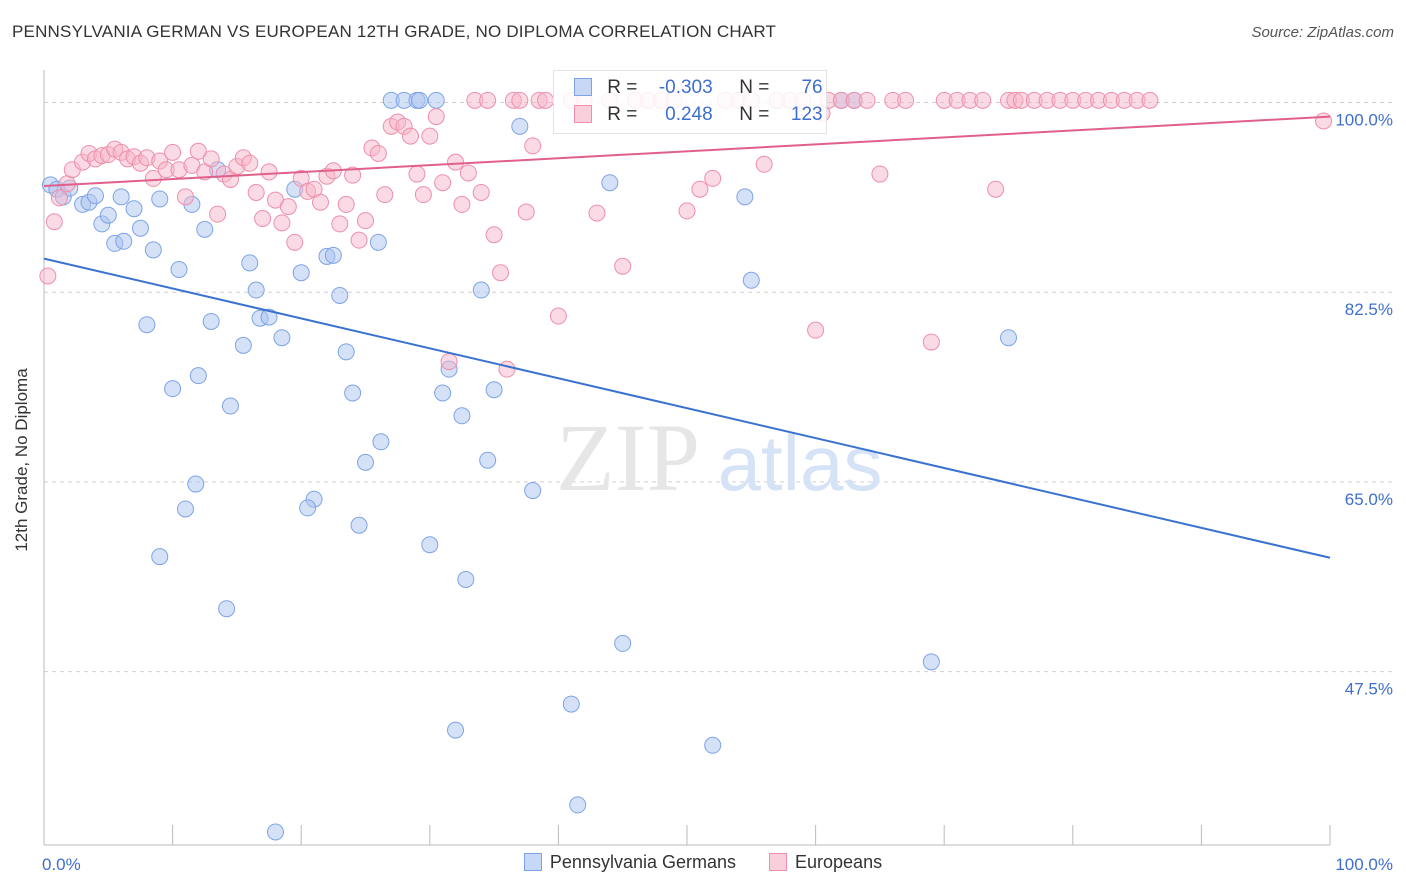  What do you see at coordinates (1369, 499) in the screenshot?
I see `y-tick-label: 65.0%` at bounding box center [1369, 499].